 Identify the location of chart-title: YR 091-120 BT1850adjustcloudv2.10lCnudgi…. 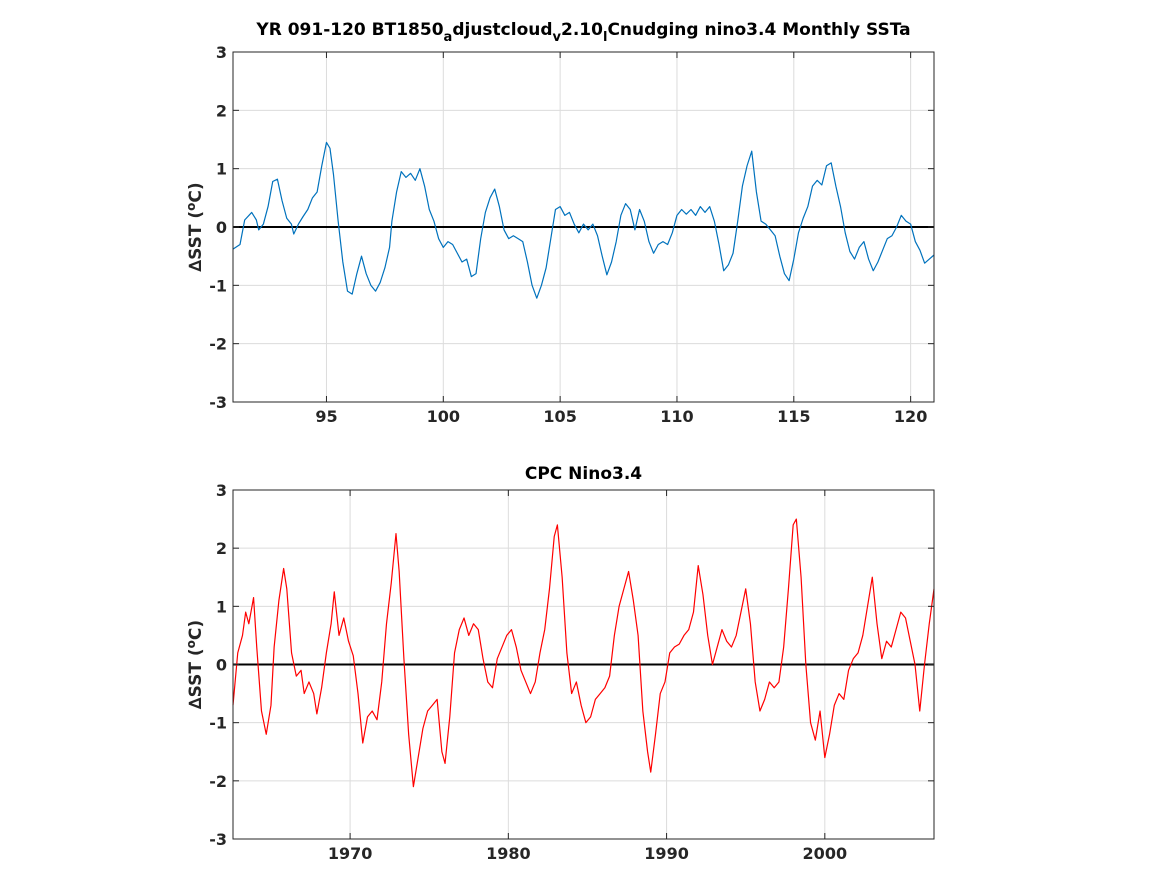
(582, 32).